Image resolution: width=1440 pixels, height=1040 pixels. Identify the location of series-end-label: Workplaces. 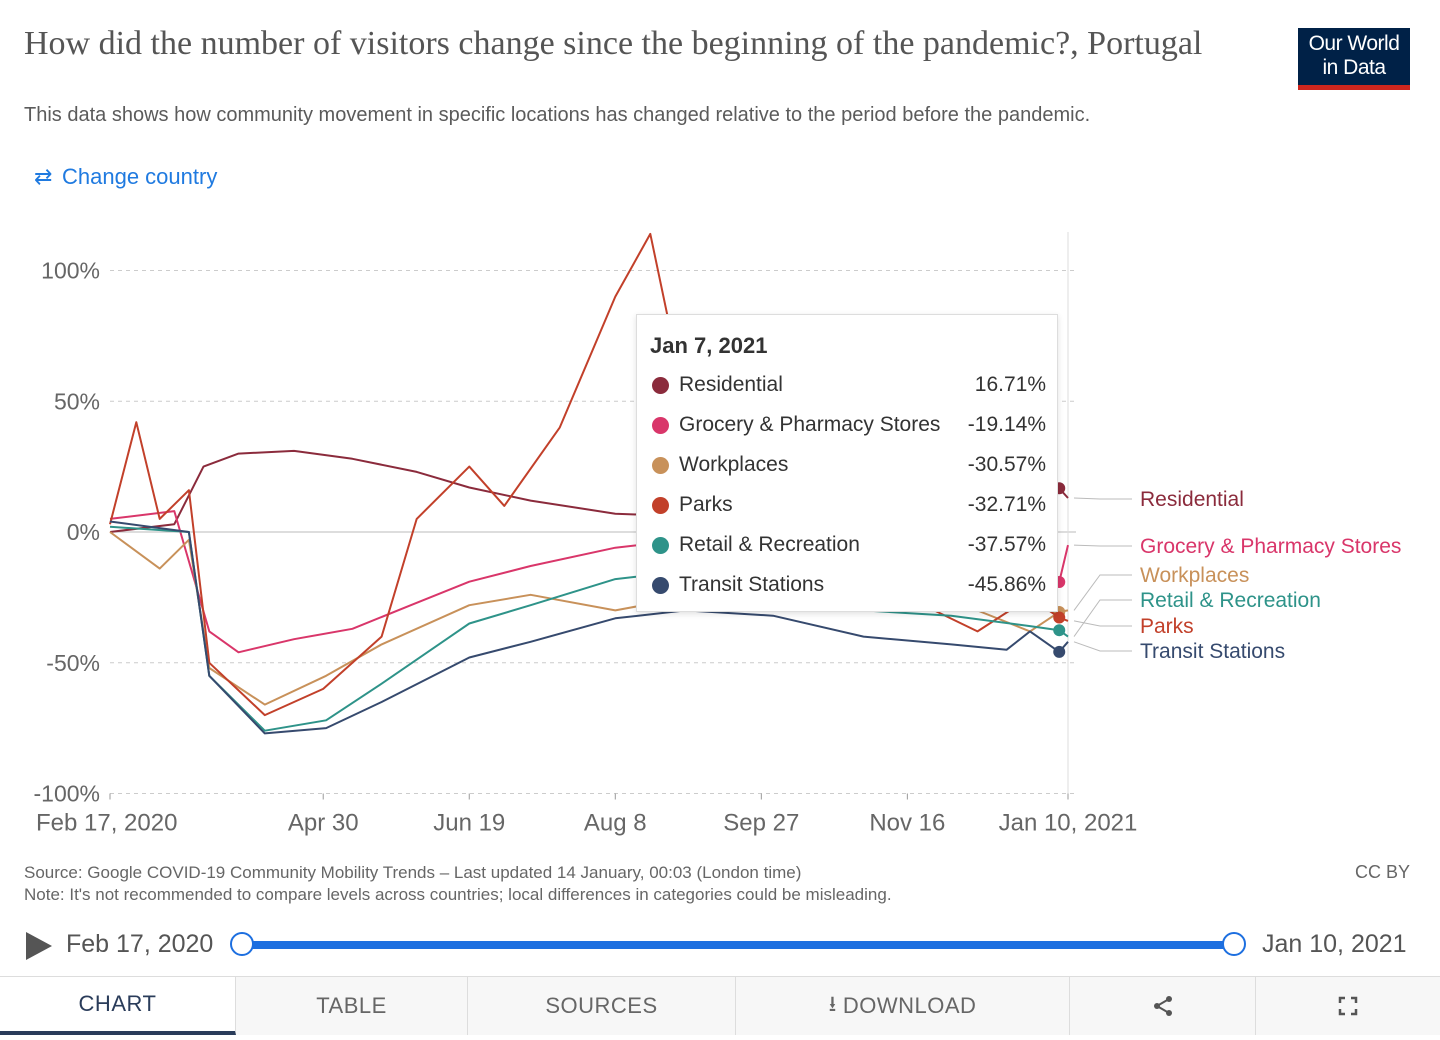
(1194, 575).